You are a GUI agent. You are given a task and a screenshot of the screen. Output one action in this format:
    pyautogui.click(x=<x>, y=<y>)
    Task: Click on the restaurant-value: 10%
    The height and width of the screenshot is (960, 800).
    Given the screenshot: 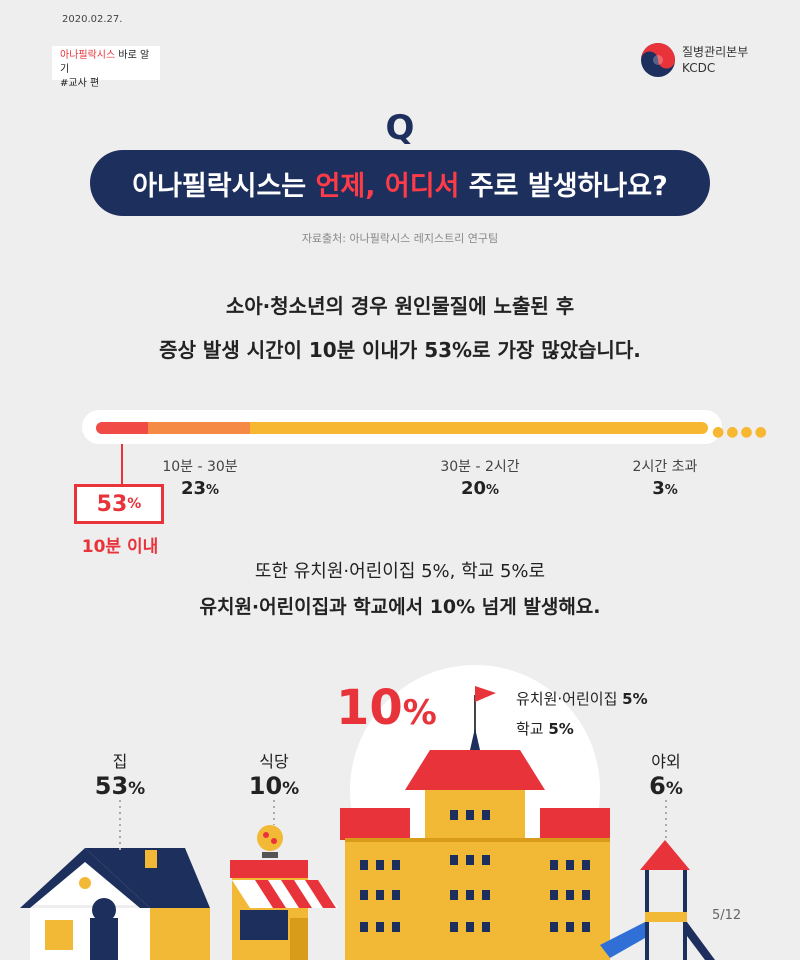 What is the action you would take?
    pyautogui.click(x=274, y=786)
    